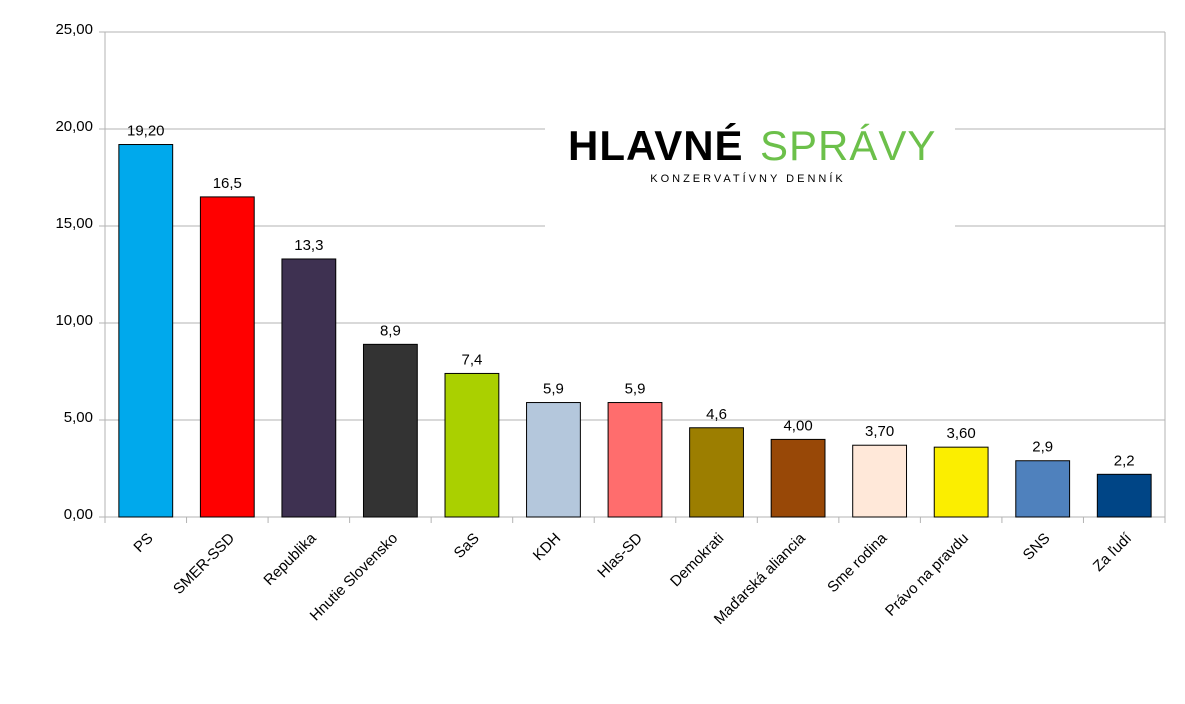 This screenshot has height=704, width=1185. I want to click on y-tick-label: 10,00, so click(74, 320).